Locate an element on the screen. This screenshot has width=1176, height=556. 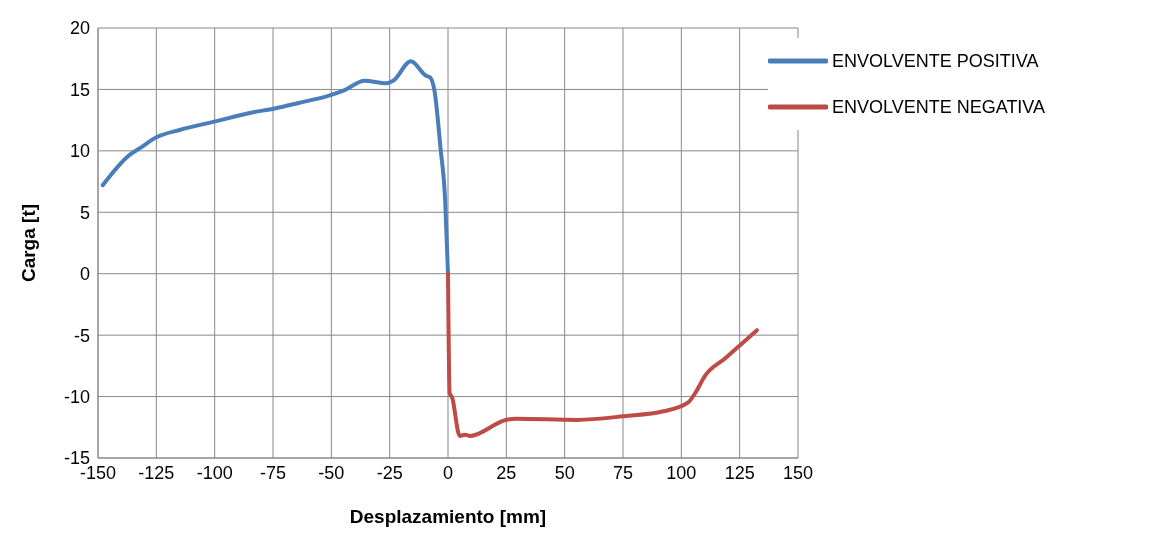
x-tick-label: 75 is located at coordinates (623, 472).